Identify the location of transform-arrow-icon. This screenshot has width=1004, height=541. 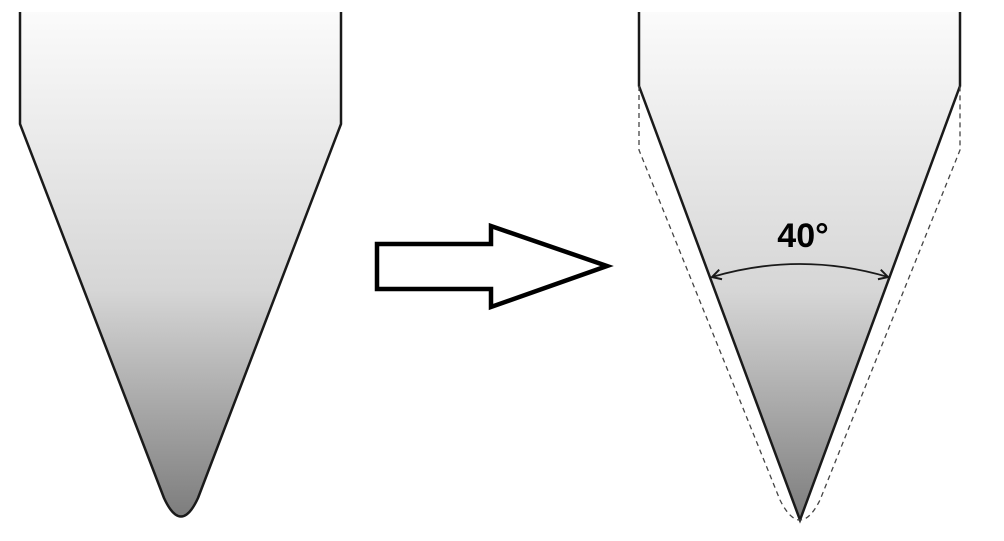
(494, 266).